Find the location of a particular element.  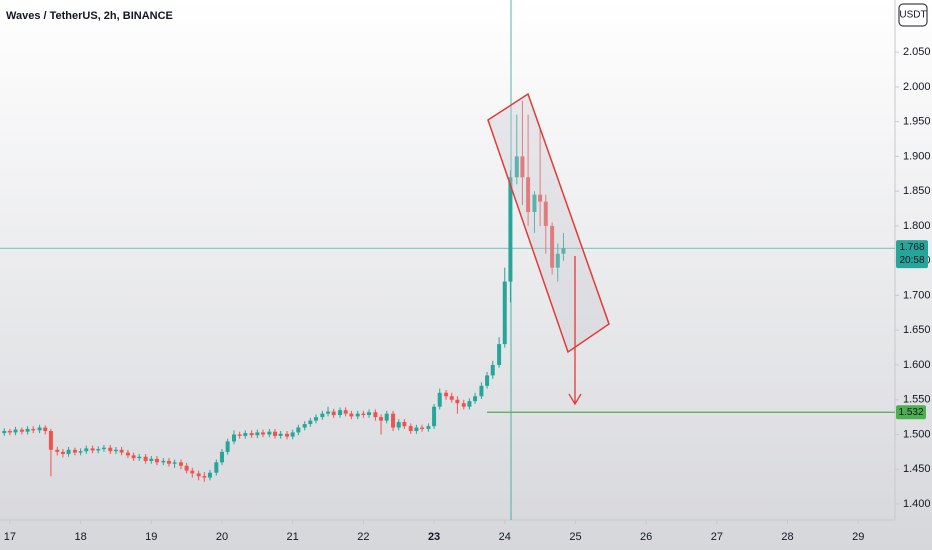

x-tick-label: 17 is located at coordinates (10, 537).